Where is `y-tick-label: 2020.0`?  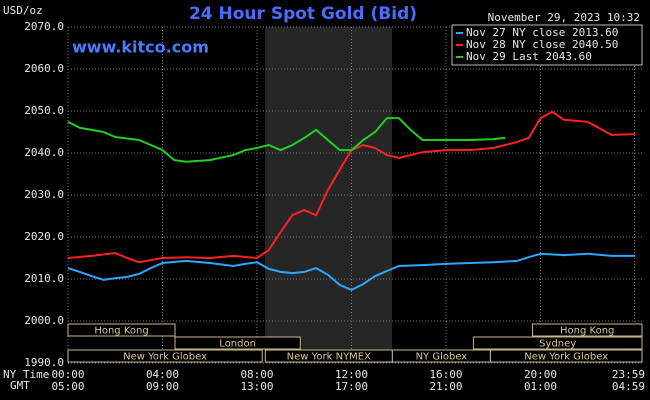 y-tick-label: 2020.0 is located at coordinates (44, 236).